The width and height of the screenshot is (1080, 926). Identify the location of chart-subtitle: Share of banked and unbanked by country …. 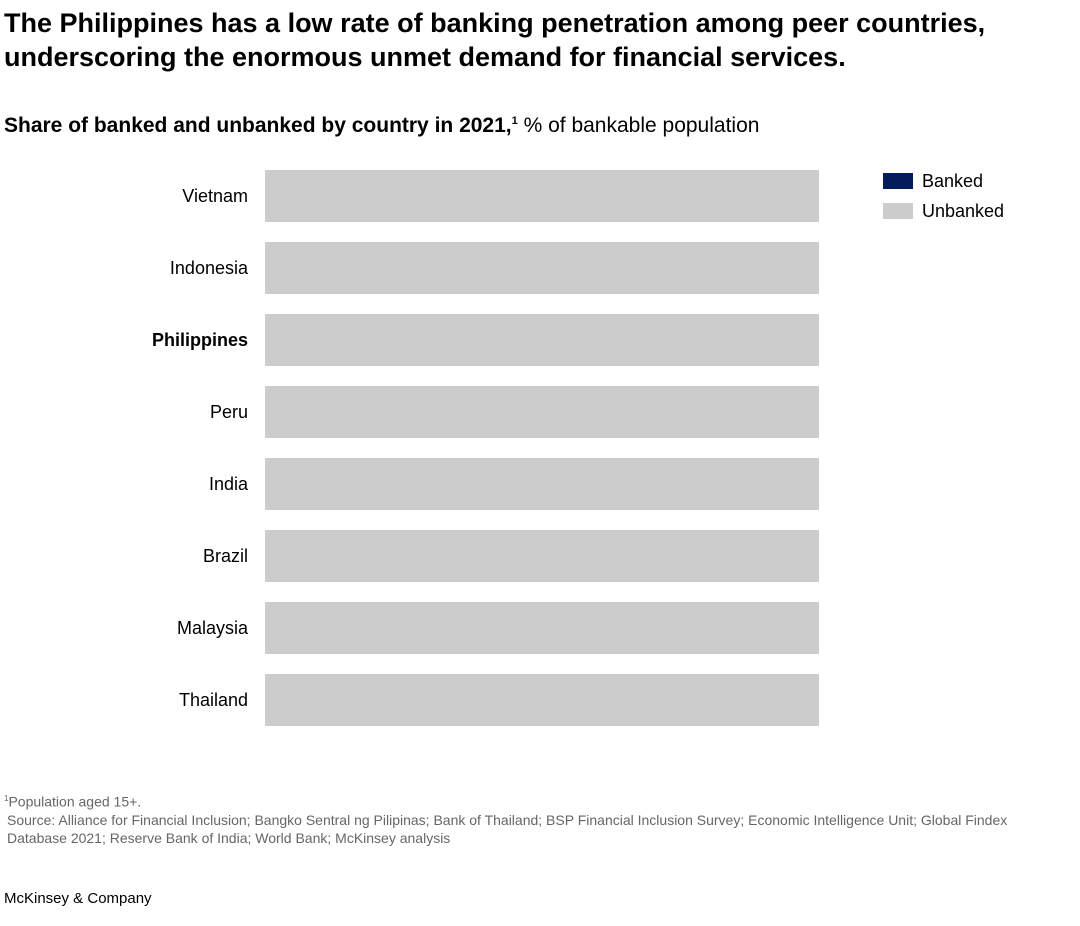
(381, 126).